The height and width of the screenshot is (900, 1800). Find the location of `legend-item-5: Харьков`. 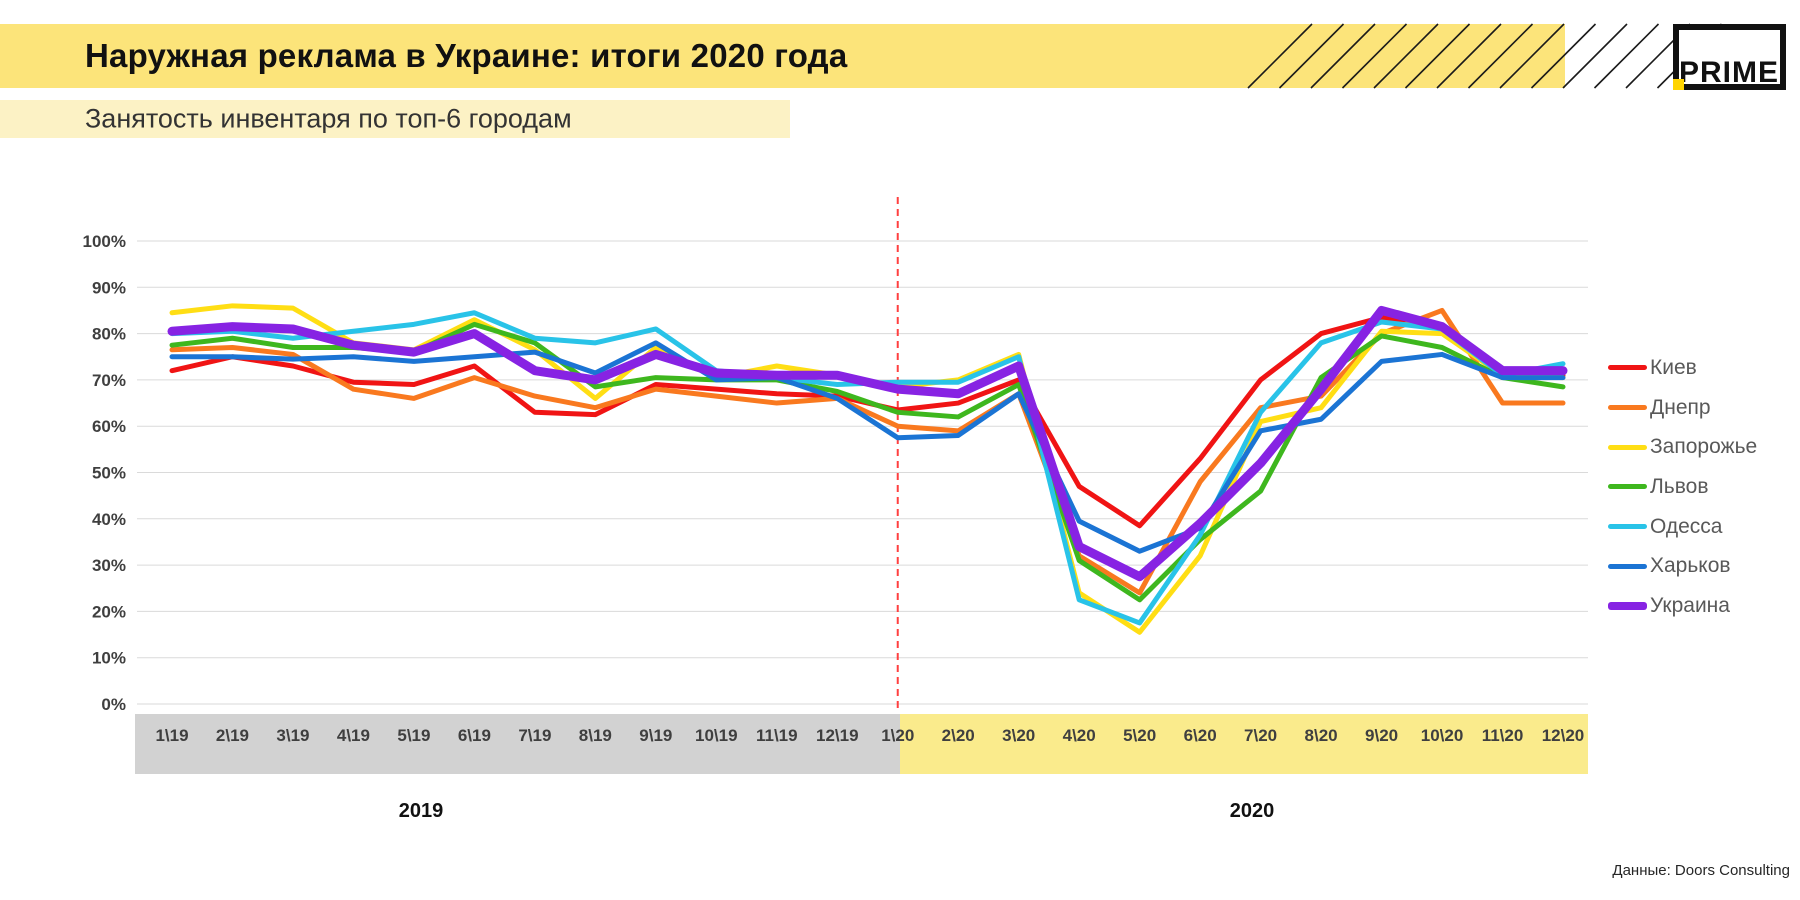

legend-item-5: Харьков is located at coordinates (1703, 566).